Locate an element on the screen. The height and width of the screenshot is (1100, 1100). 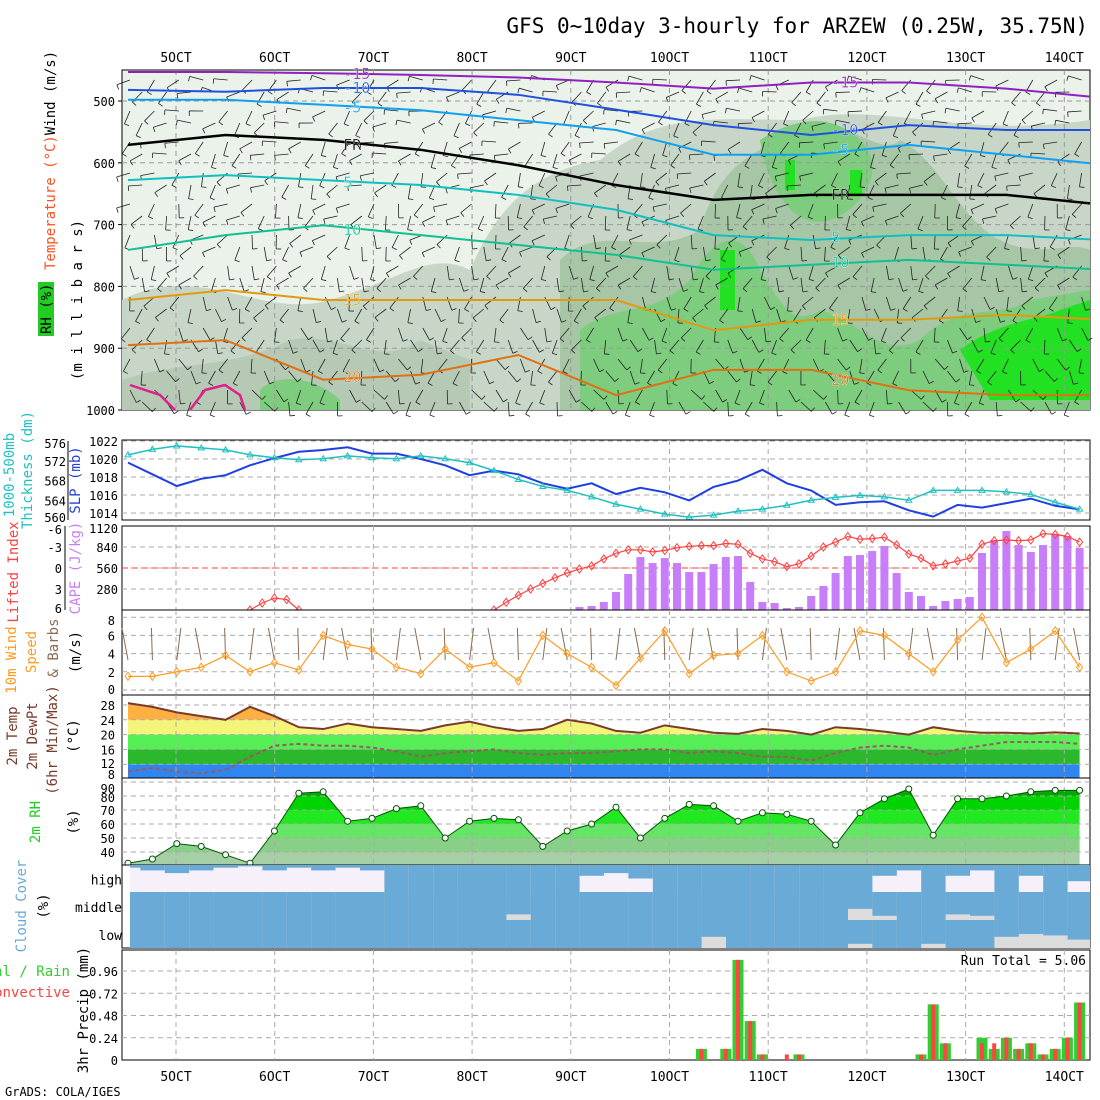
top-tick-label: 9OCT is located at coordinates (570, 58).